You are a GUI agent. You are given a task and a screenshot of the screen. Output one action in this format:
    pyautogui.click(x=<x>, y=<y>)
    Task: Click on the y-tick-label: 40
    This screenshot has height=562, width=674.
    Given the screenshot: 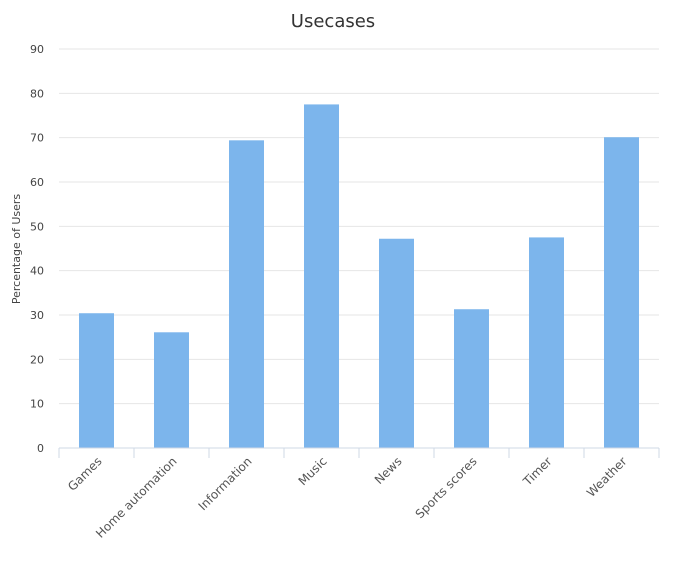 What is the action you would take?
    pyautogui.click(x=37, y=271)
    